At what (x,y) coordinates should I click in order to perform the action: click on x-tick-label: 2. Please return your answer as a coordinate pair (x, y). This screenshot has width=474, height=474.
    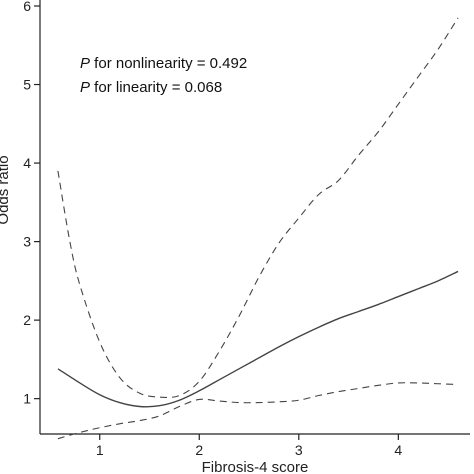
    Looking at the image, I should click on (199, 450).